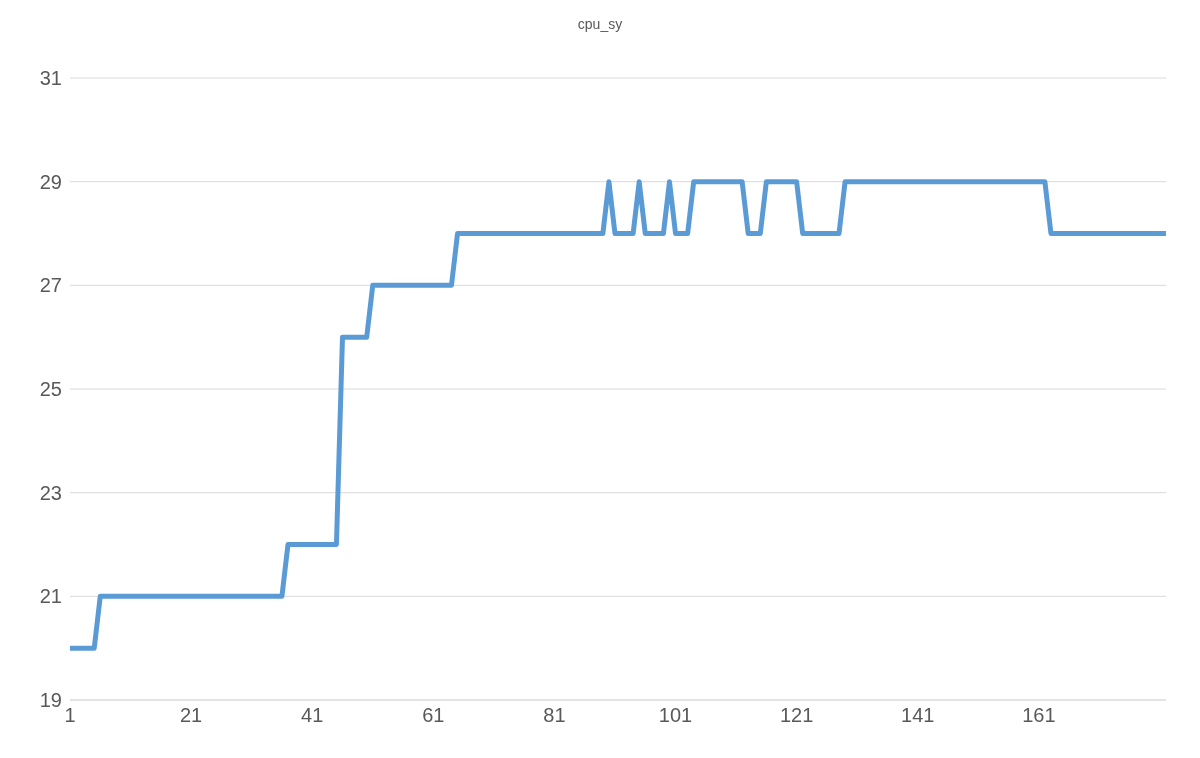  I want to click on y-tick-label: 19, so click(50, 700).